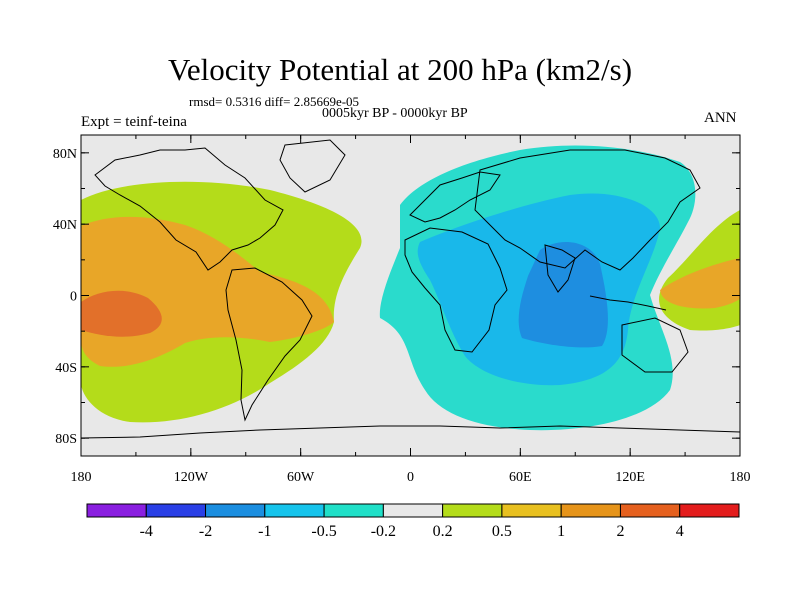 The height and width of the screenshot is (600, 800). Describe the element at coordinates (502, 531) in the screenshot. I see `colorbar-label: 0.5` at that location.